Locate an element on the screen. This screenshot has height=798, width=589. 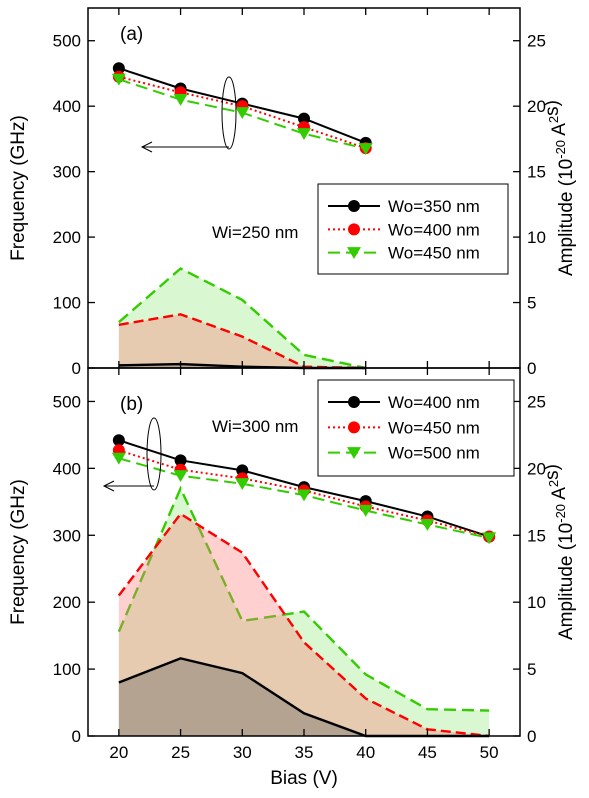
x-tick-label: 35 is located at coordinates (304, 752).